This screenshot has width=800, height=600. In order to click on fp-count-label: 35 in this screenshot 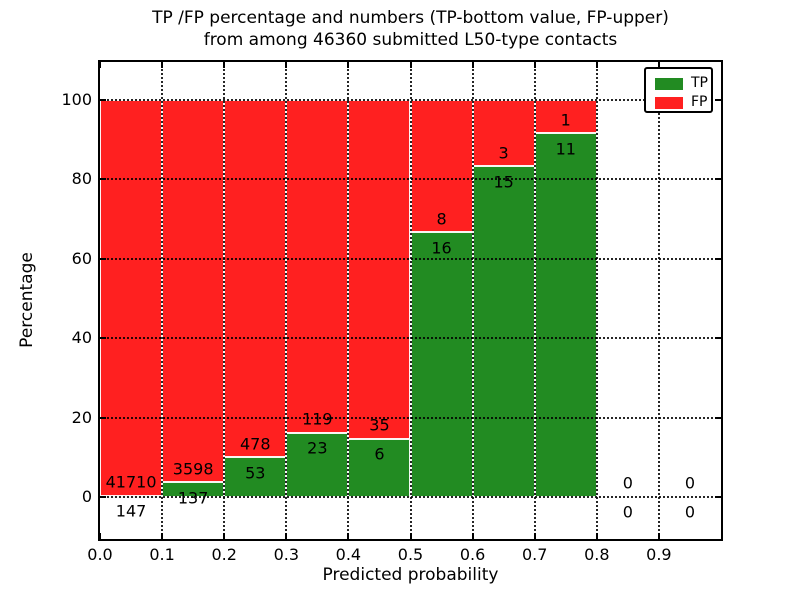, I will do `click(379, 425)`.